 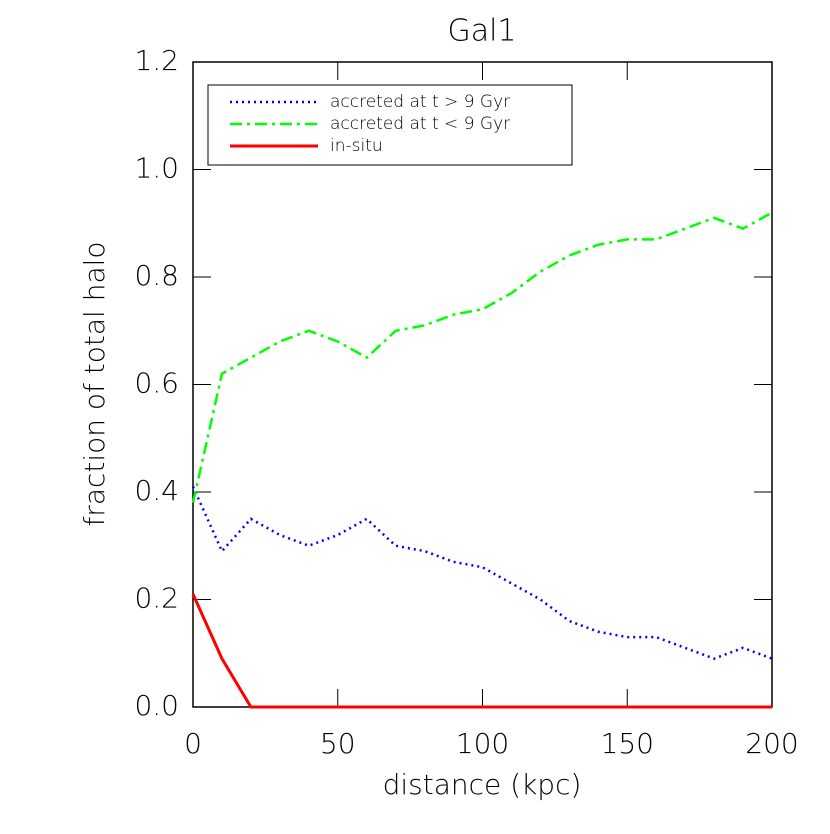 What do you see at coordinates (482, 784) in the screenshot?
I see `x-axis-label: distance (kpc)` at bounding box center [482, 784].